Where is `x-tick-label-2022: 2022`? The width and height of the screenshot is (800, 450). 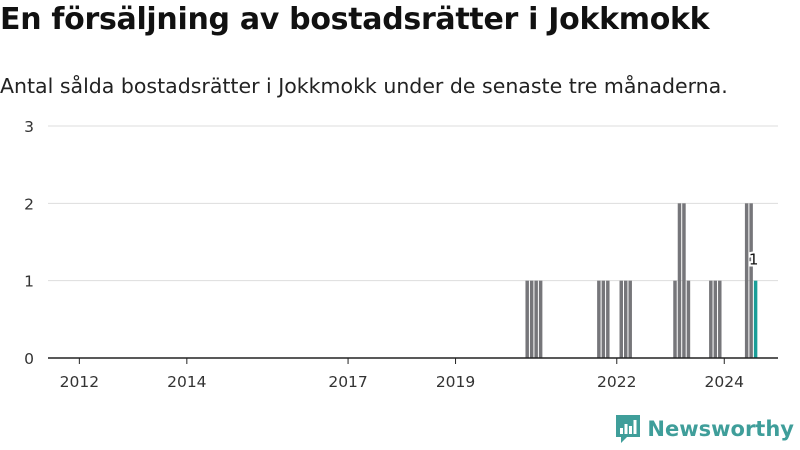 x-tick-label-2022: 2022 is located at coordinates (616, 382).